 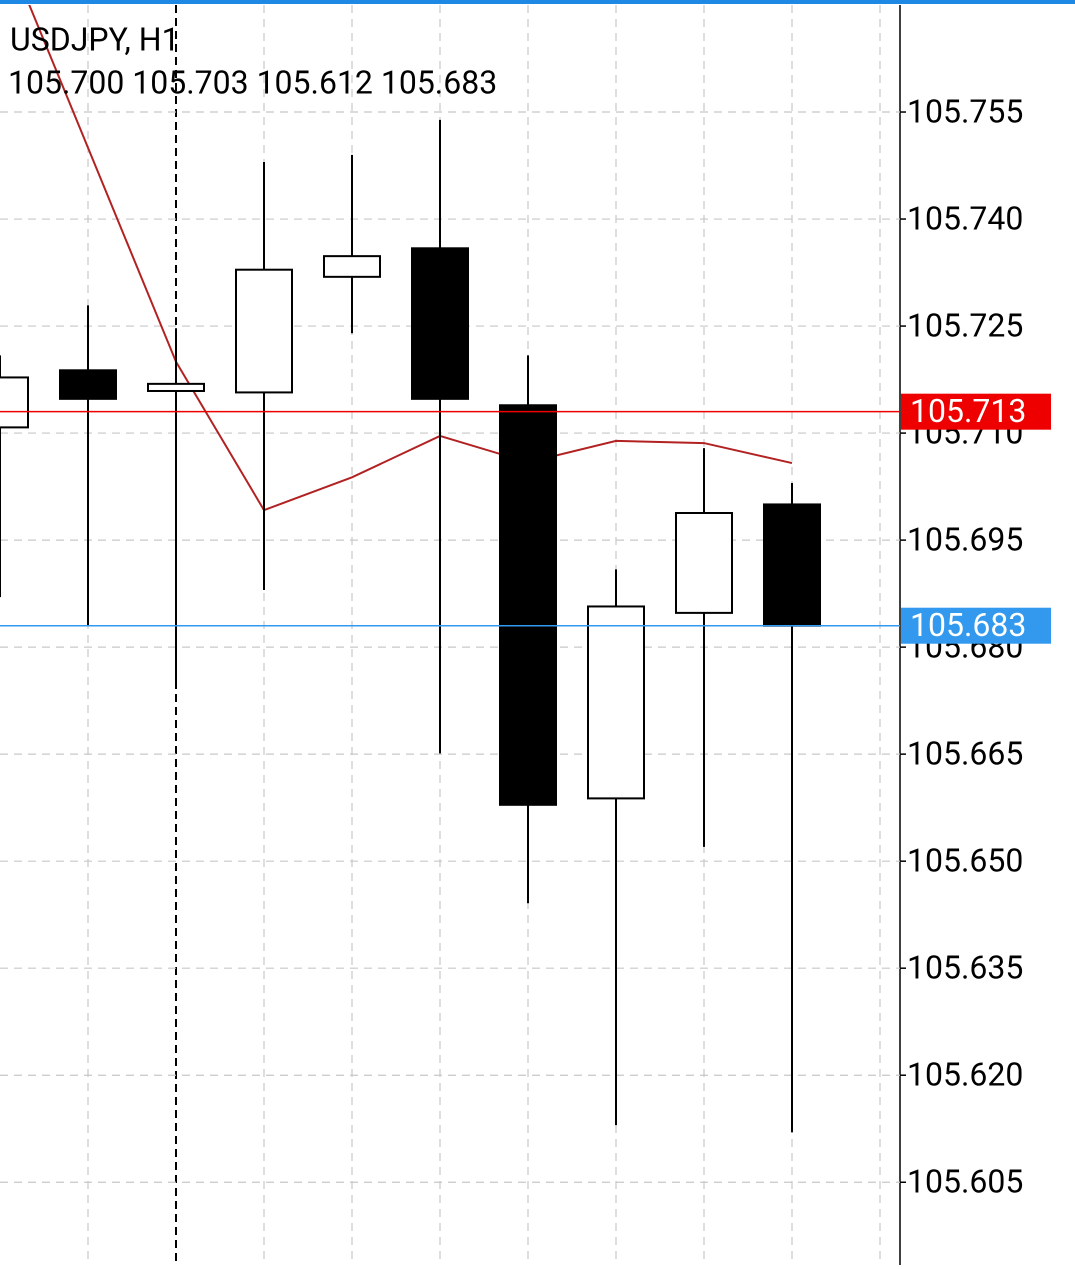 I want to click on ohlc-info: 105.700 105.703 105.612 105.683, so click(x=252, y=82).